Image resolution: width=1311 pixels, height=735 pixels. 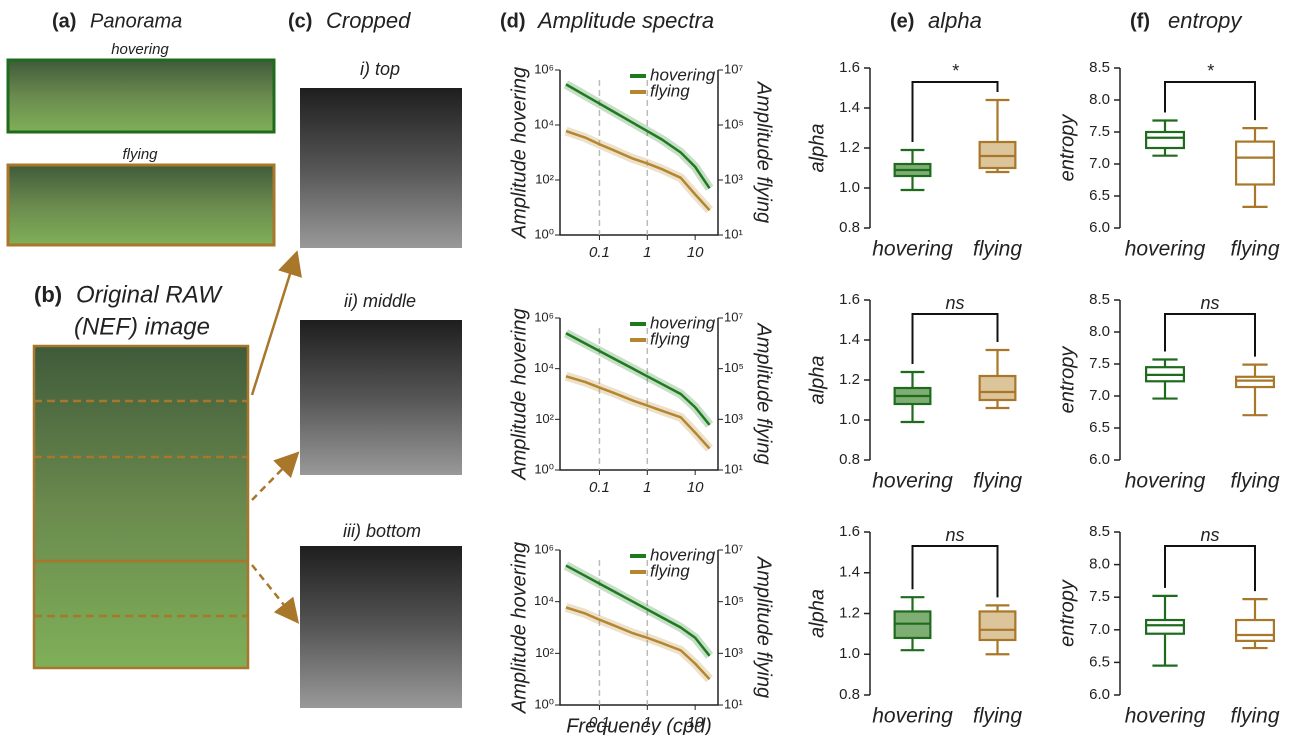 What do you see at coordinates (764, 627) in the screenshot?
I see `y2-axis-label: Amplitude flying` at bounding box center [764, 627].